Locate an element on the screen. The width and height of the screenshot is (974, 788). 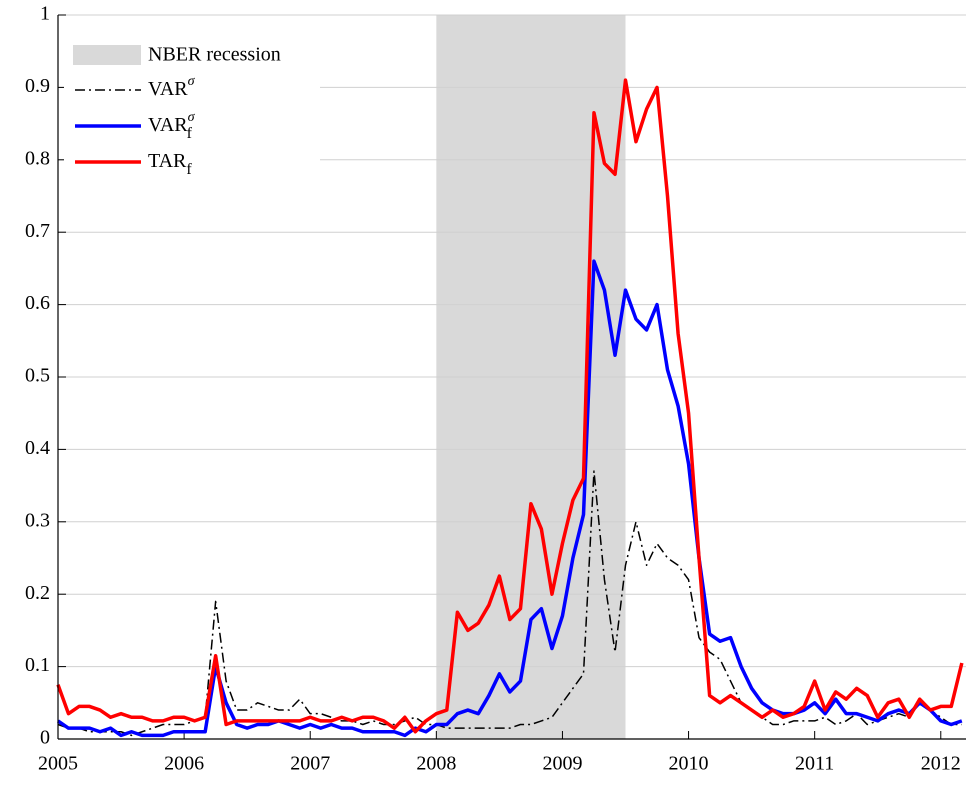
y-tick-label: 0.1 is located at coordinates (37, 665).